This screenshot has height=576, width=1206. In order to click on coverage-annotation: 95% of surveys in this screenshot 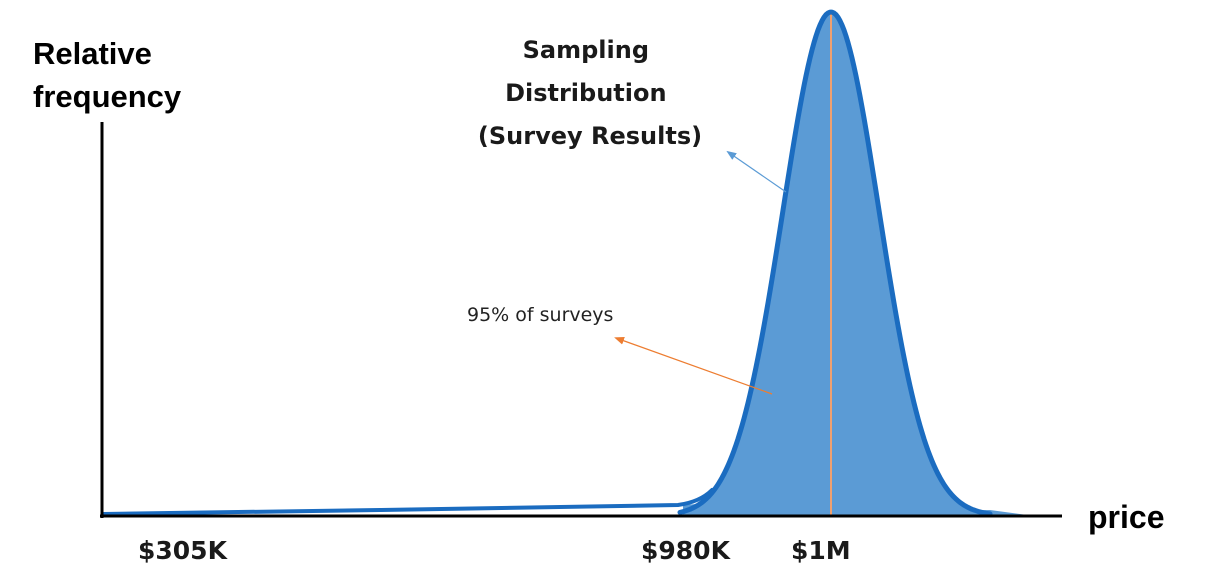, I will do `click(540, 315)`.